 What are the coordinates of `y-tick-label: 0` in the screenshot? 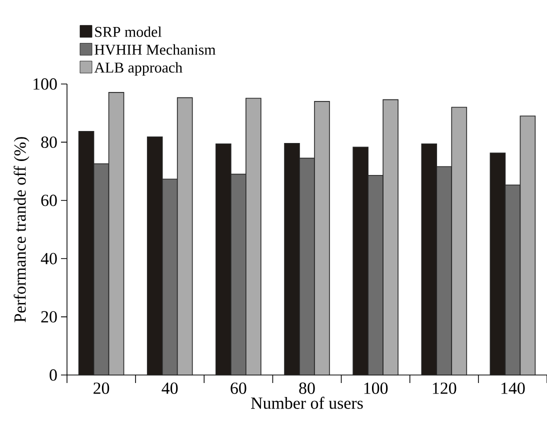 It's located at (53, 375).